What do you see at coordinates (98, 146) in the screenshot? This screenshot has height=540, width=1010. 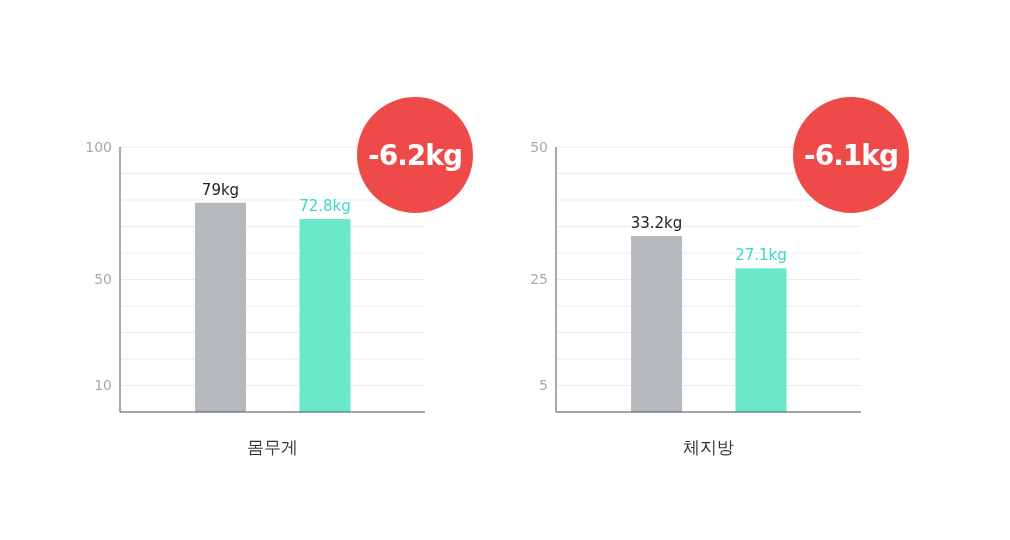 I see `y-tick-label: 100` at bounding box center [98, 146].